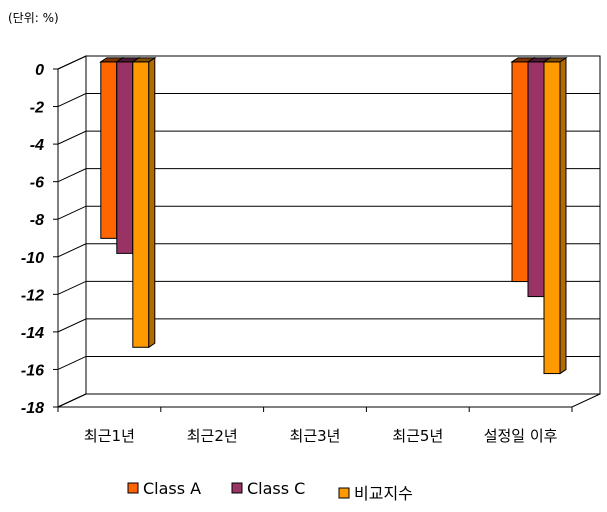 This screenshot has height=512, width=607. I want to click on y-tick-label: -6, so click(37, 183).